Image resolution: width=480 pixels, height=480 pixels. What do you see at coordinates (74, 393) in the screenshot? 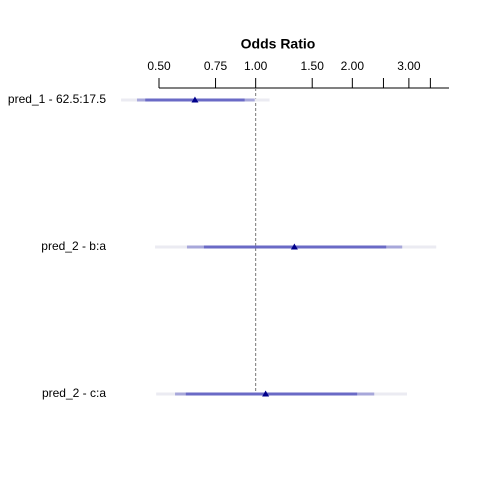
I see `row-label: pred_2 - c:a` at bounding box center [74, 393].